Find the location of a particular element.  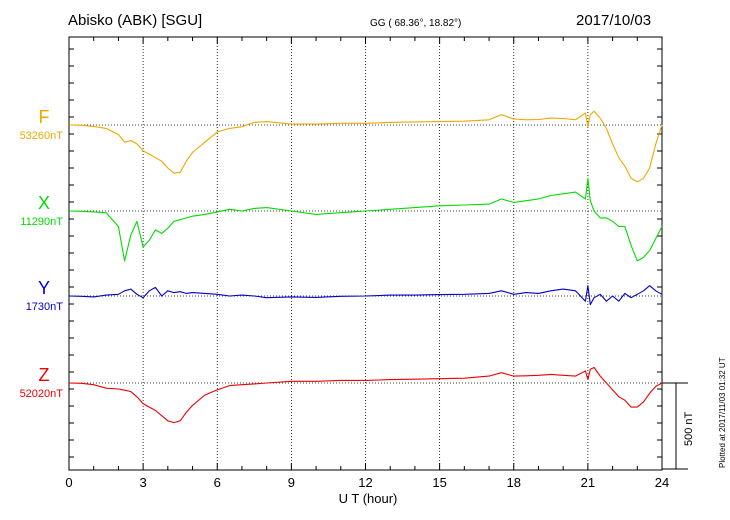

baseline-value-f: 53260nT is located at coordinates (42, 136).